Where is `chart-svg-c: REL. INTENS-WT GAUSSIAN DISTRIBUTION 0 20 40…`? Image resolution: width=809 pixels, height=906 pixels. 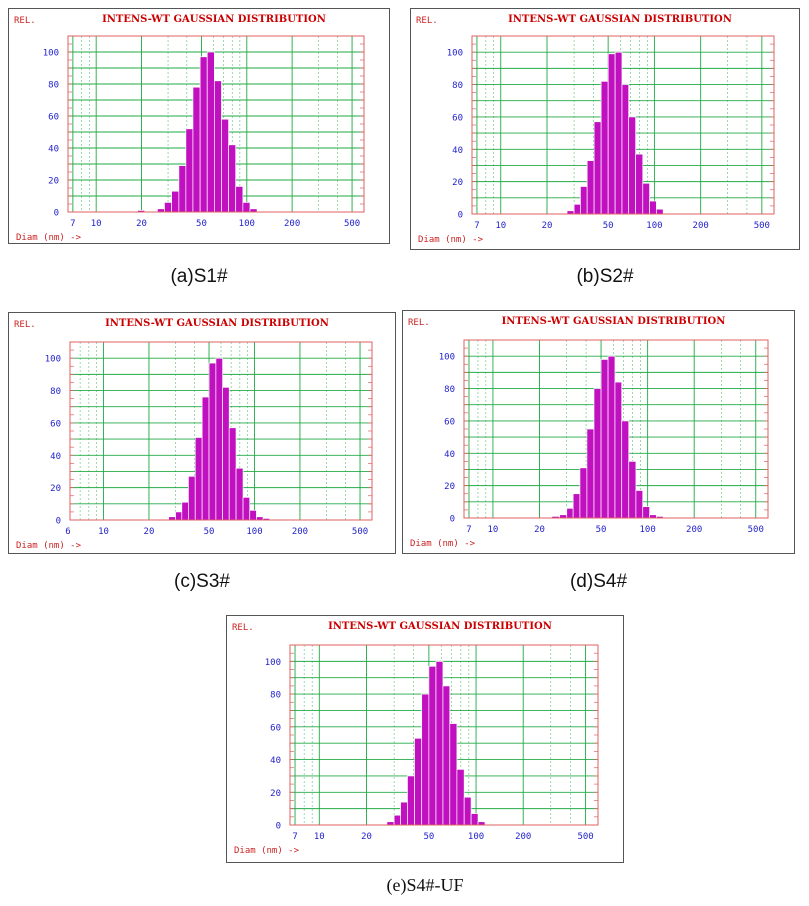
chart-svg-c: REL. INTENS-WT GAUSSIAN DISTRIBUTION 0 20 40… is located at coordinates (202, 433).